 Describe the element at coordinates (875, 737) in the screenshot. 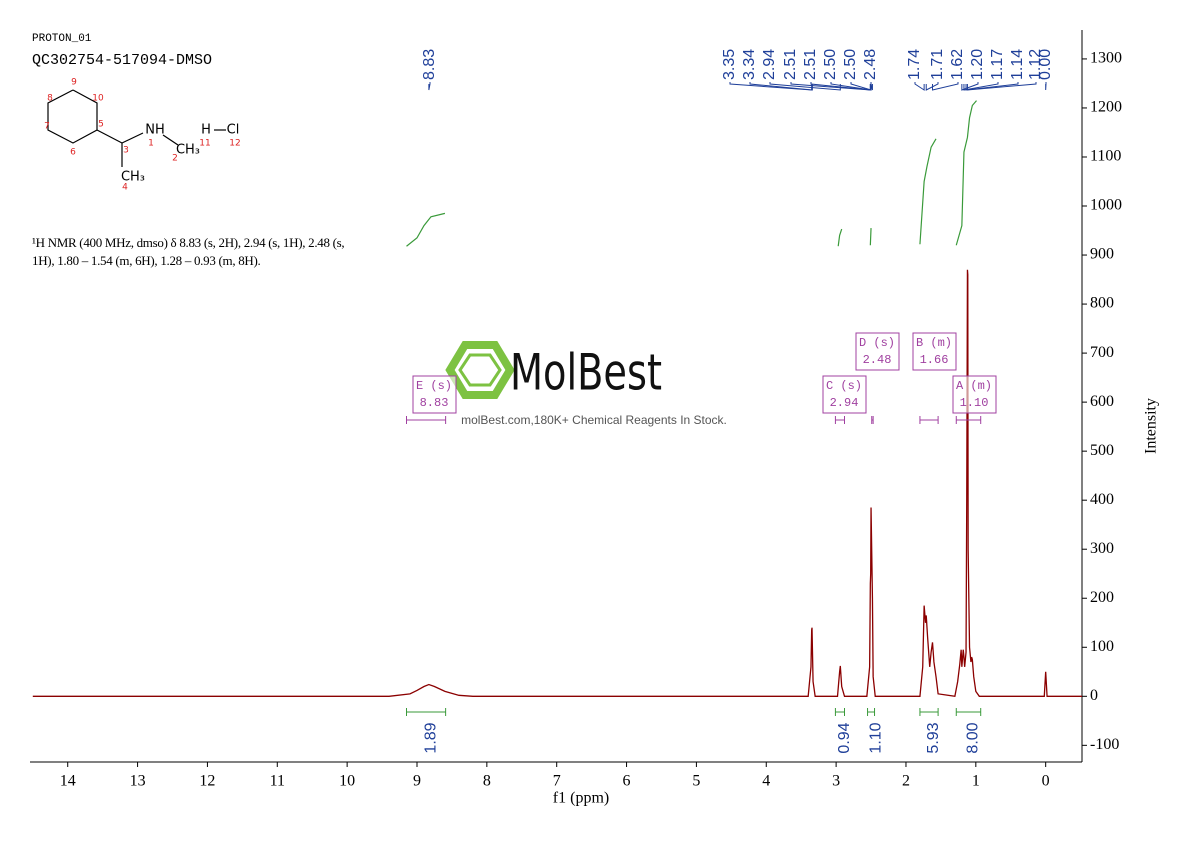

I see `integral-label: 1.10` at that location.